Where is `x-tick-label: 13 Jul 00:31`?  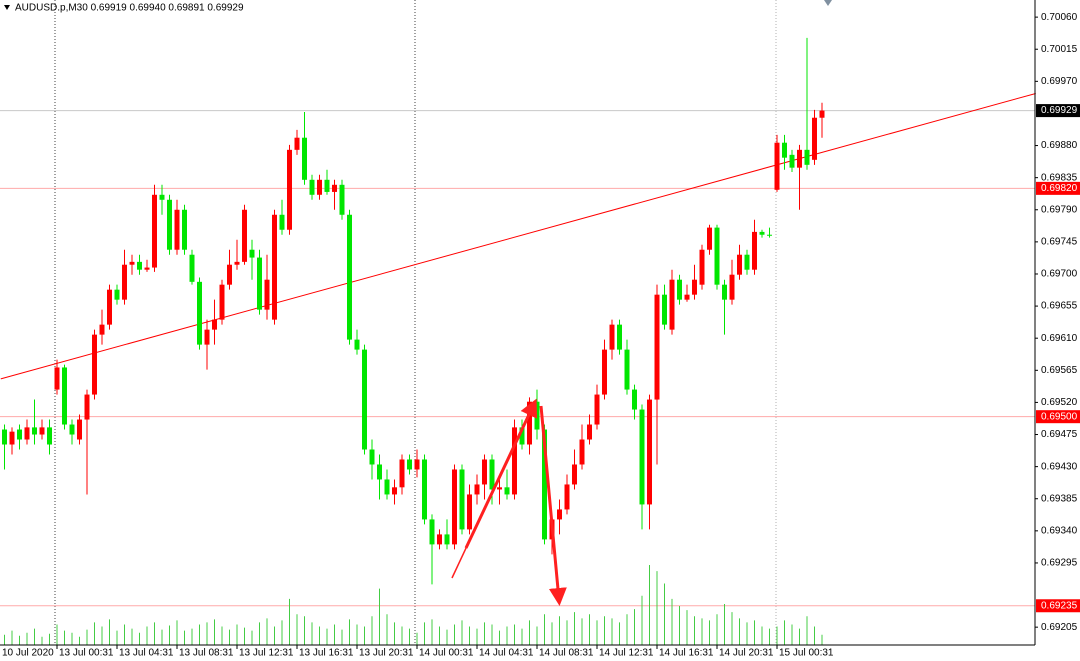 x-tick-label: 13 Jul 00:31 is located at coordinates (86, 653).